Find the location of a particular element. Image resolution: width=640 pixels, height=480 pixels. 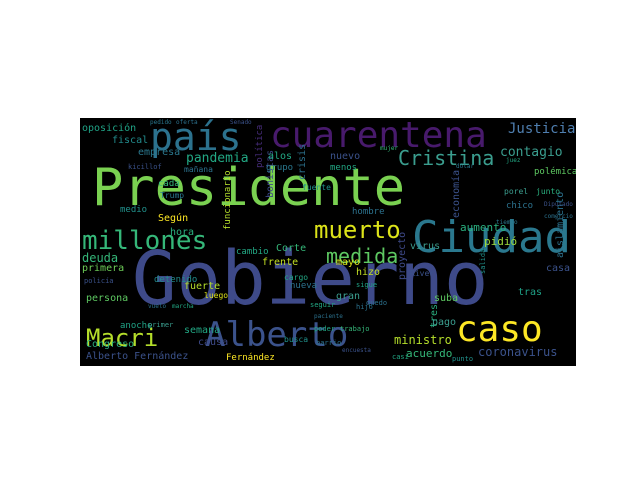

word-muerto: muerto is located at coordinates (357, 230).